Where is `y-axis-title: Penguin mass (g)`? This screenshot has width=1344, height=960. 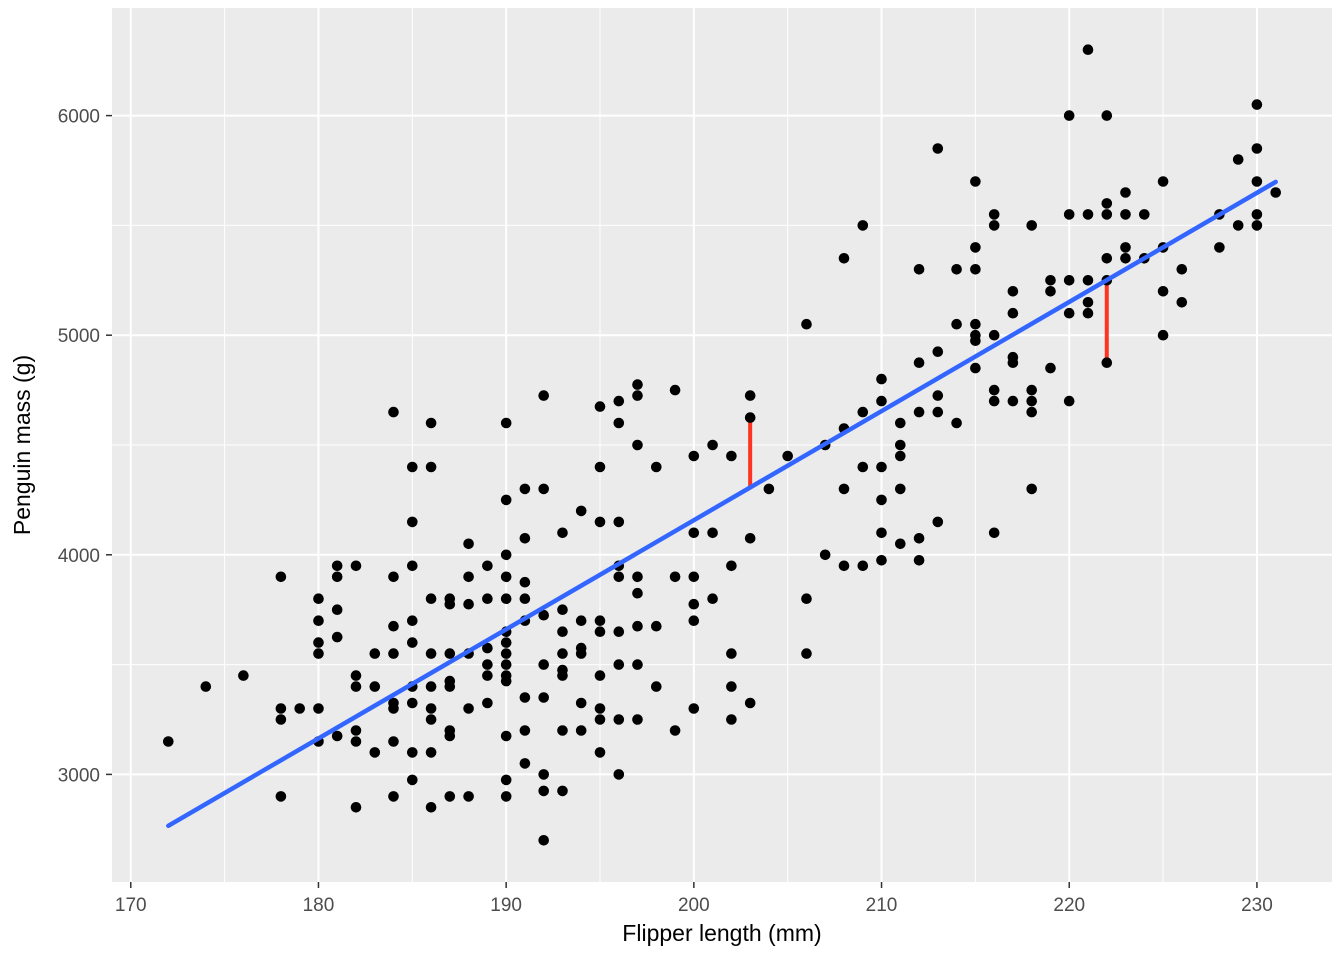
y-axis-title: Penguin mass (g) is located at coordinates (22, 445).